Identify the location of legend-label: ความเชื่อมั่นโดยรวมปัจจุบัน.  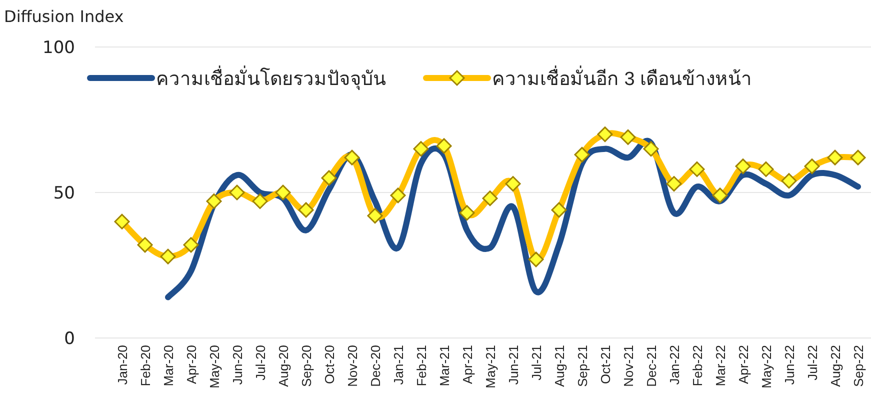
(271, 78).